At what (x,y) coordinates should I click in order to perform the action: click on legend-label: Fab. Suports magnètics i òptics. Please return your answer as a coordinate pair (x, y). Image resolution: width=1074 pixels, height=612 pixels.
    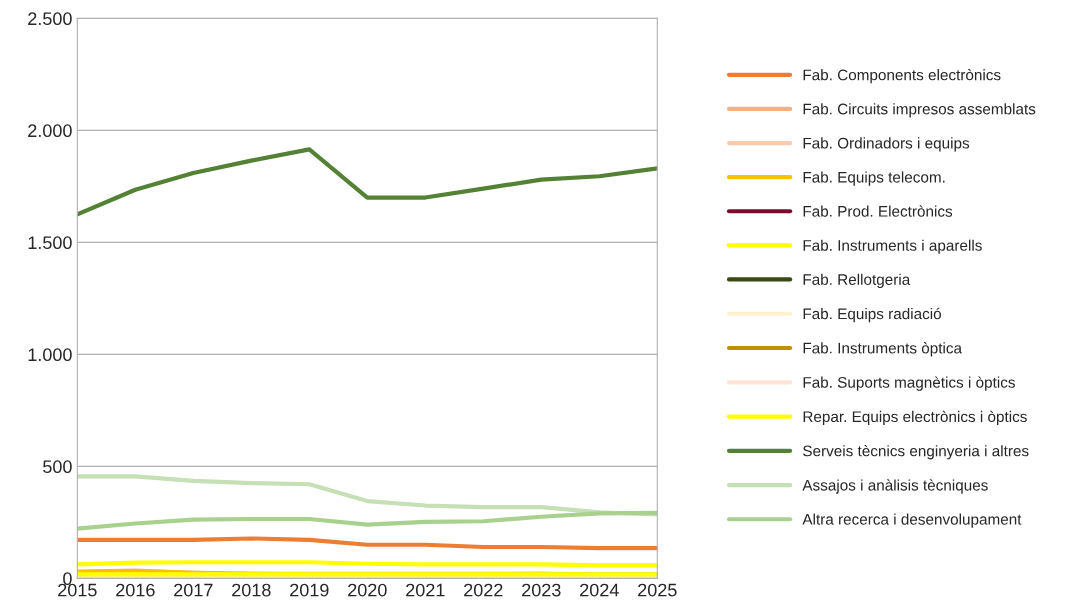
    Looking at the image, I should click on (909, 383).